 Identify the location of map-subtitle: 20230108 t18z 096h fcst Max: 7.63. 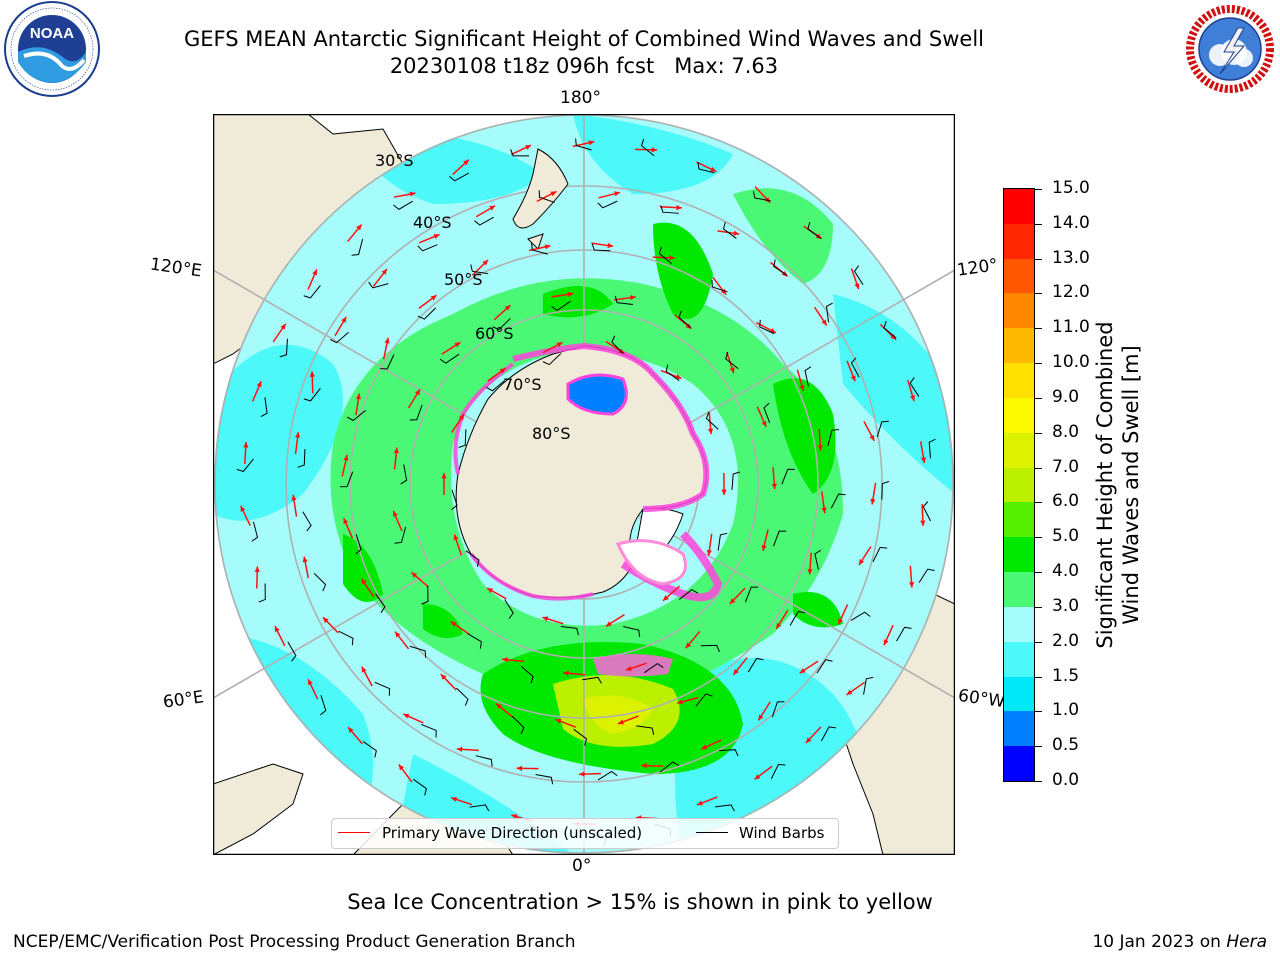
(584, 66).